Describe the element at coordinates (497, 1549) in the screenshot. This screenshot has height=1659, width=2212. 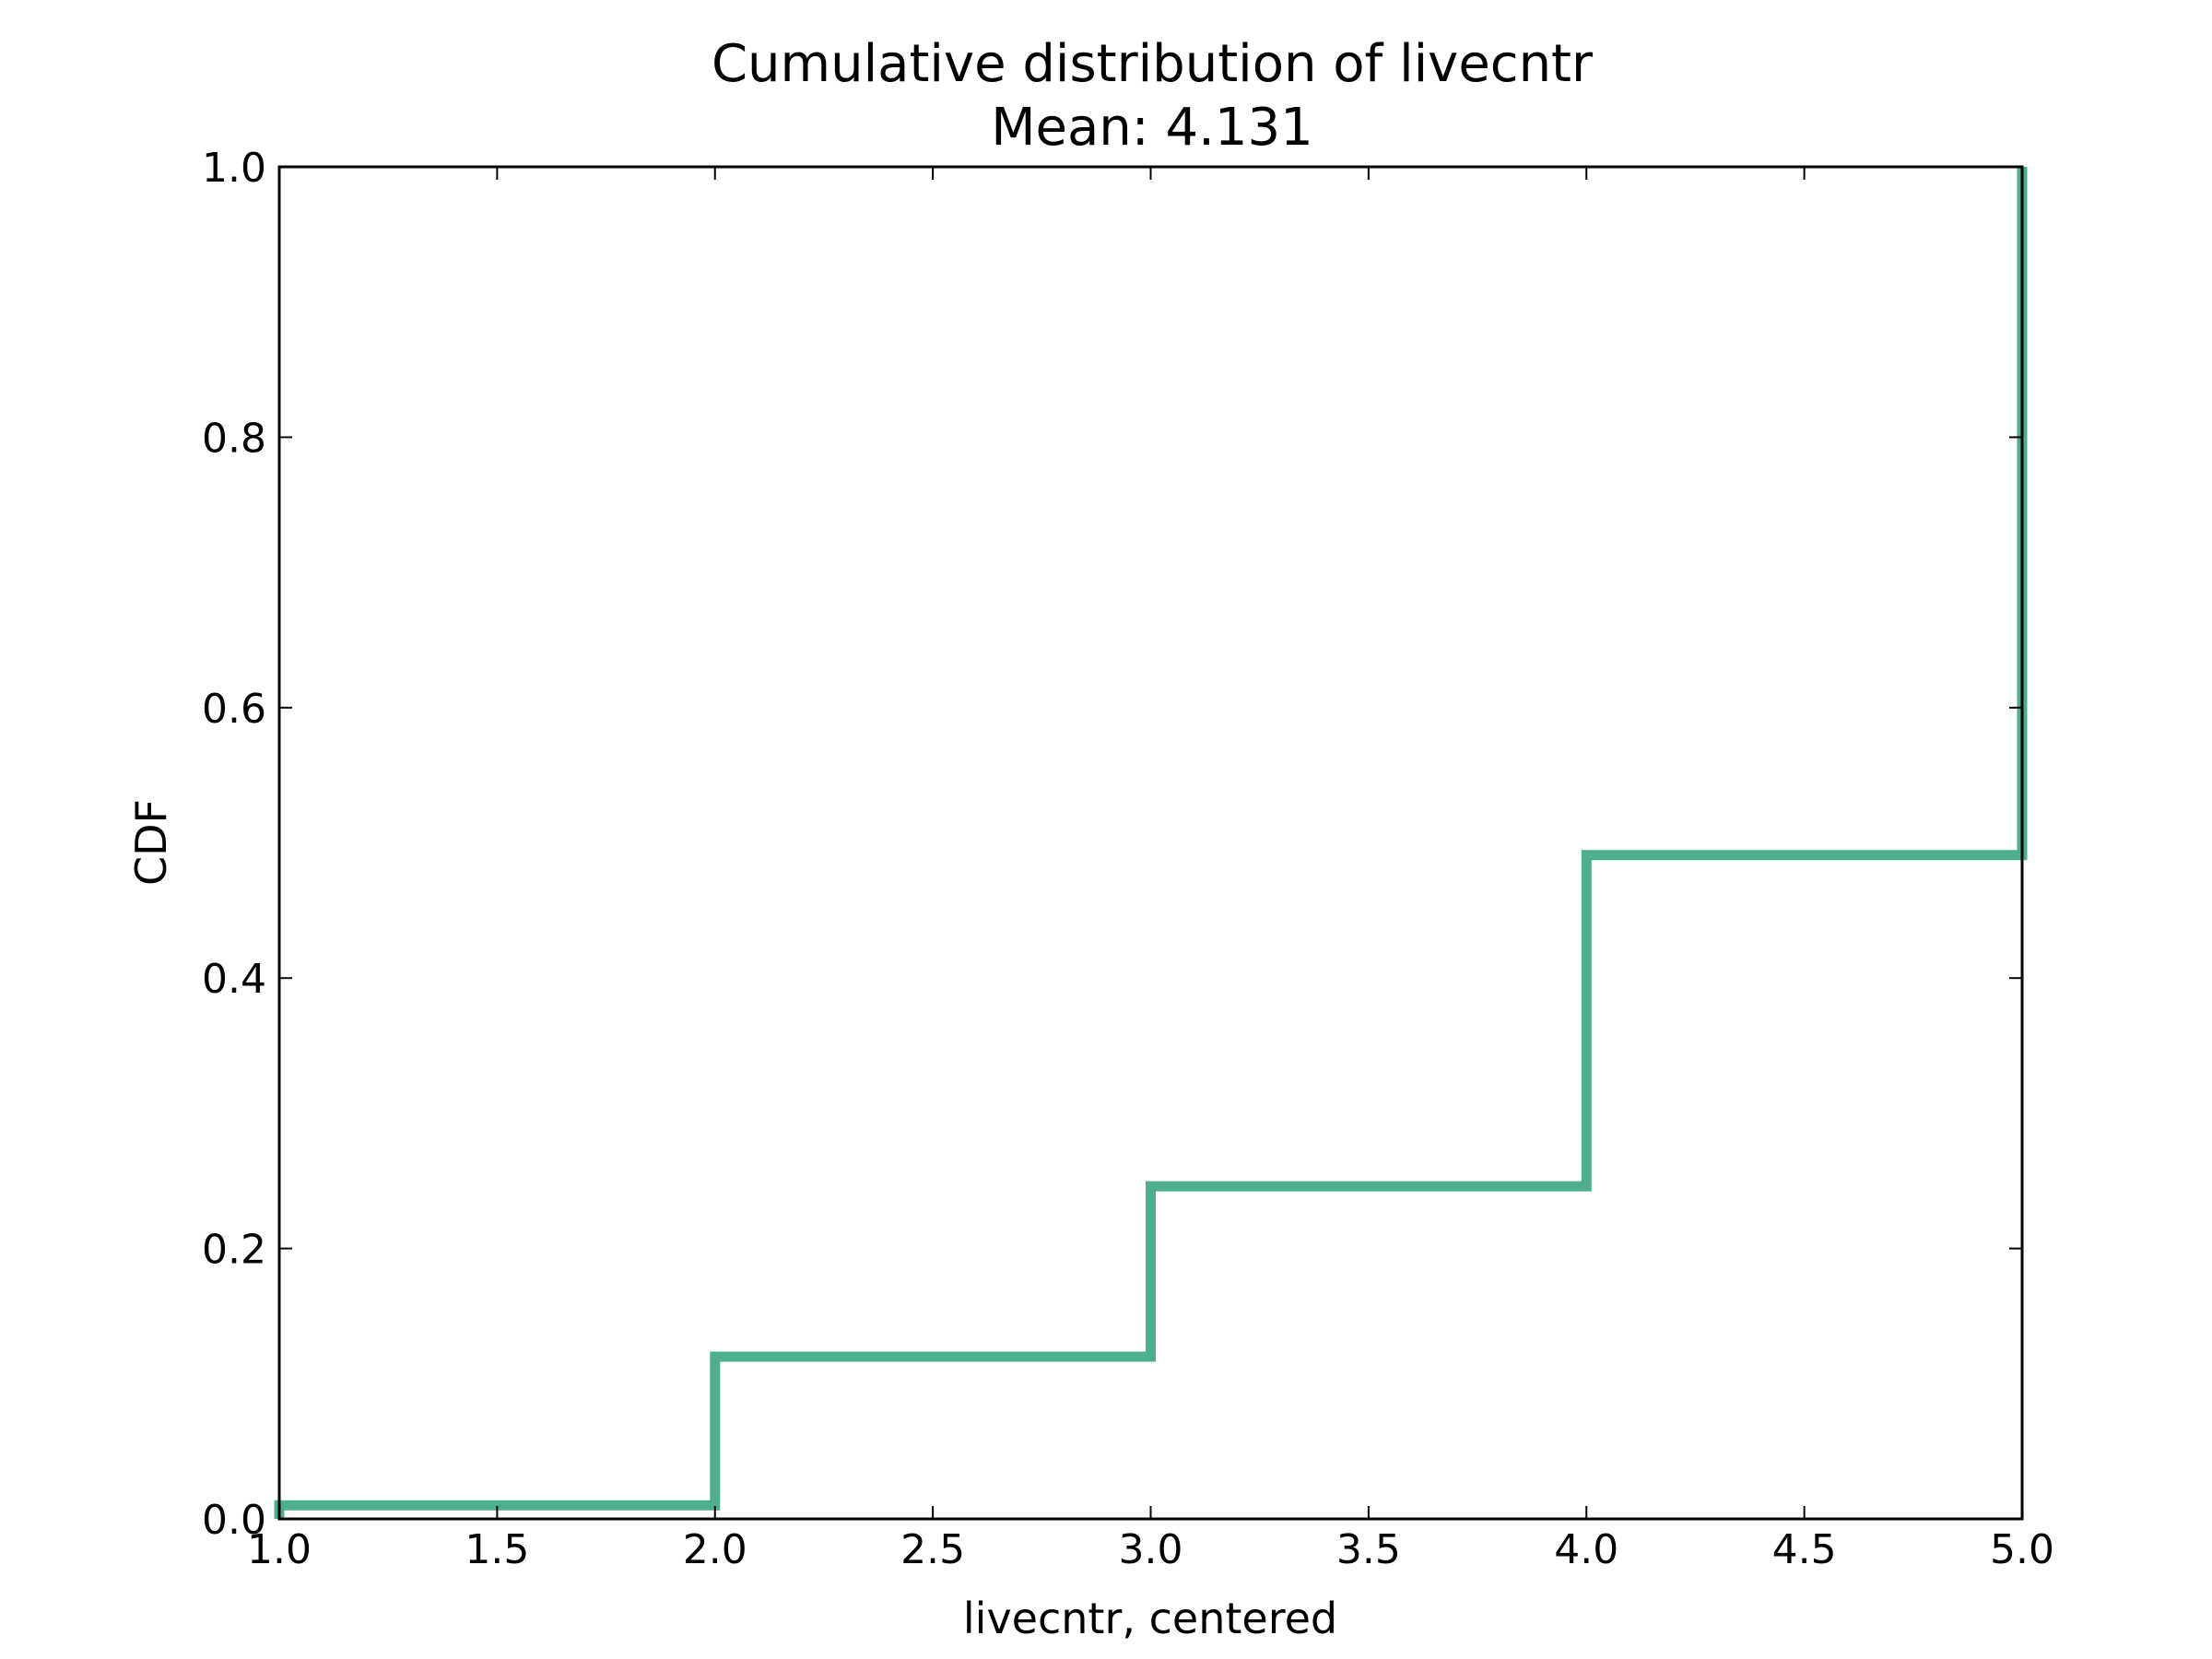
I see `x-tick-label-1: 1.5` at that location.